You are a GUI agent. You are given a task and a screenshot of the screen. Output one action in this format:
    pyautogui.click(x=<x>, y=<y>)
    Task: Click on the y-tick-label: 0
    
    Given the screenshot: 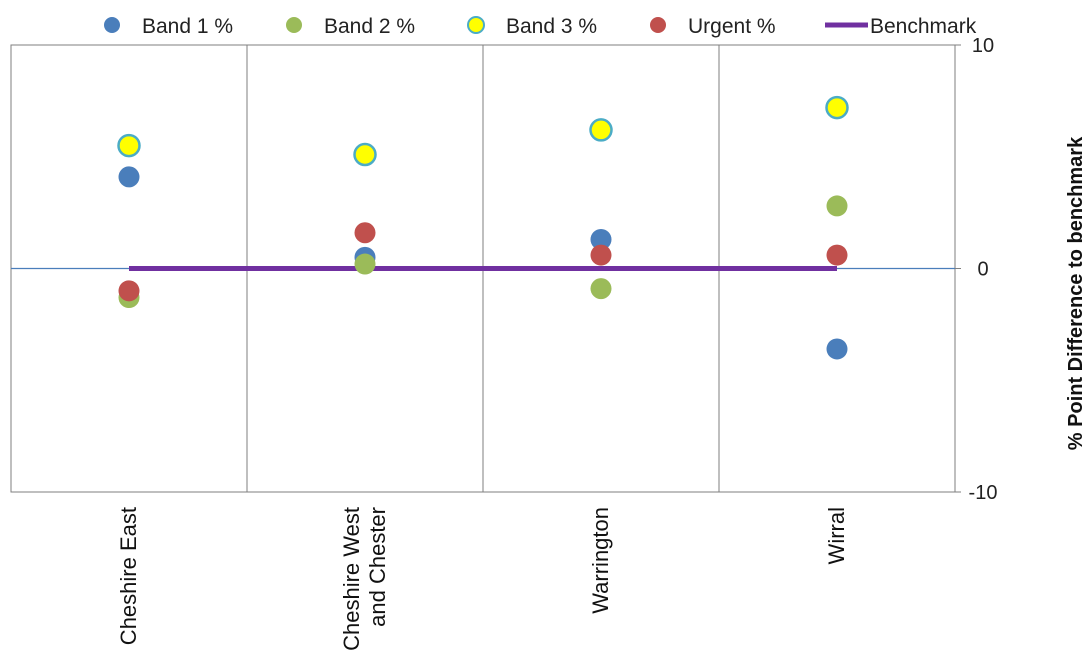 What is the action you would take?
    pyautogui.click(x=982, y=270)
    